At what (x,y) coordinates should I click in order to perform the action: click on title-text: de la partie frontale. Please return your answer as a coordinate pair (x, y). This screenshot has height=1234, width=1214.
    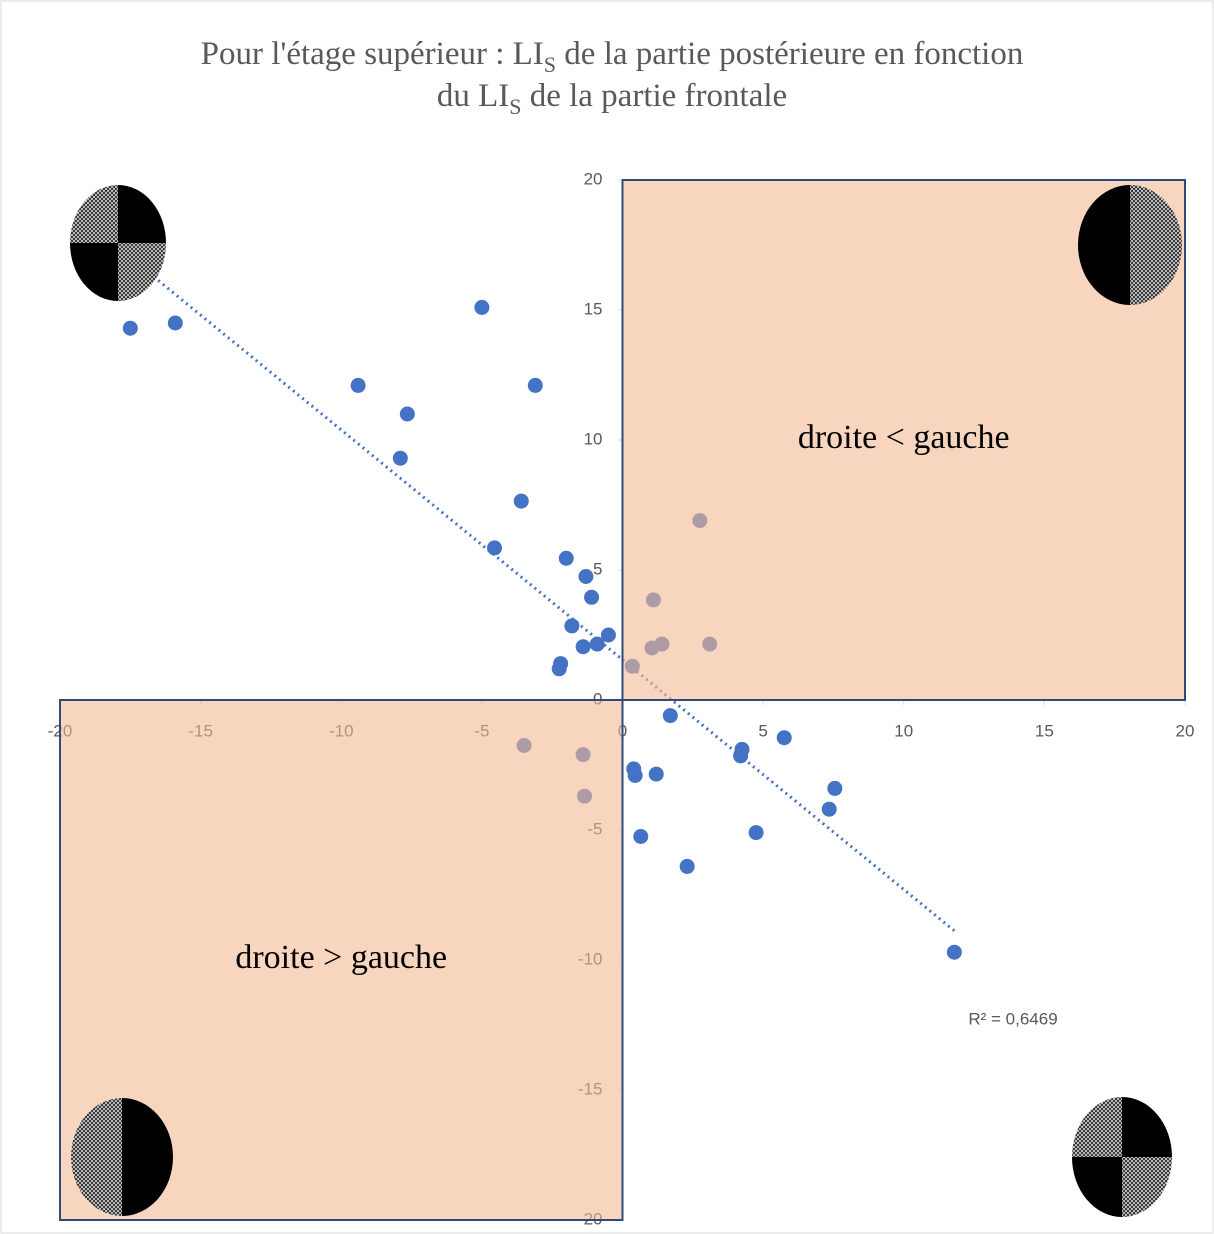
    Looking at the image, I should click on (654, 96).